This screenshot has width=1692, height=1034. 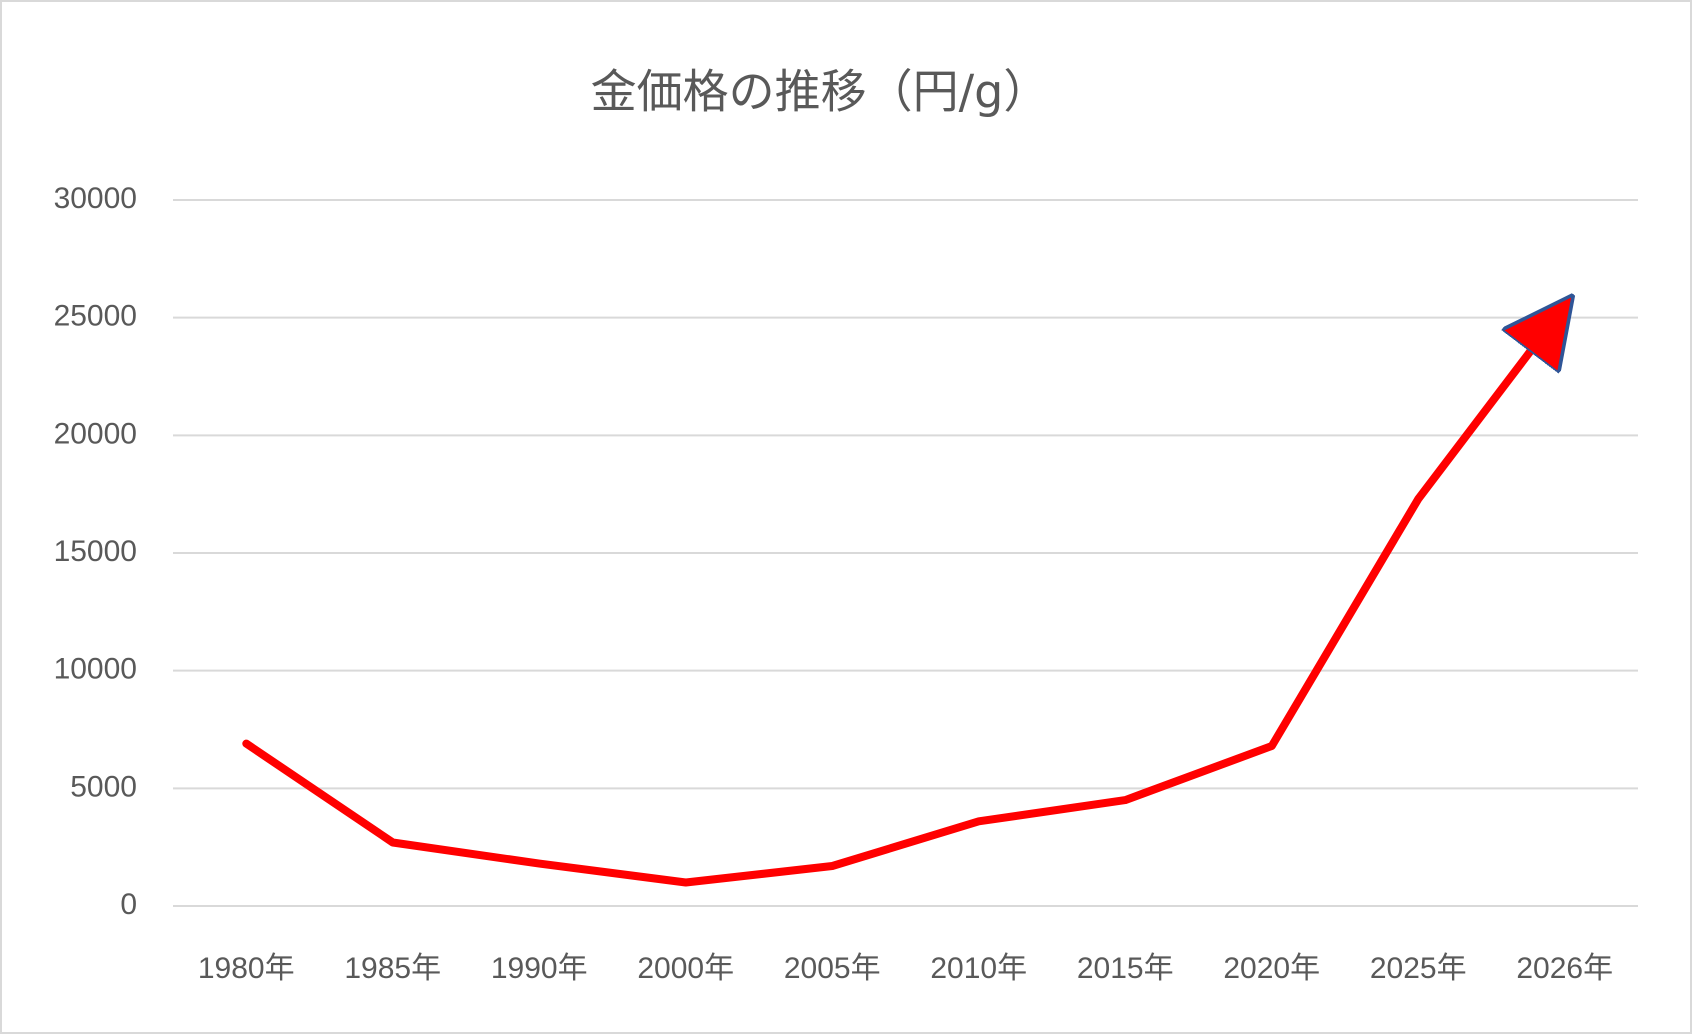 I want to click on x-tick-label: 1980年, so click(x=246, y=968).